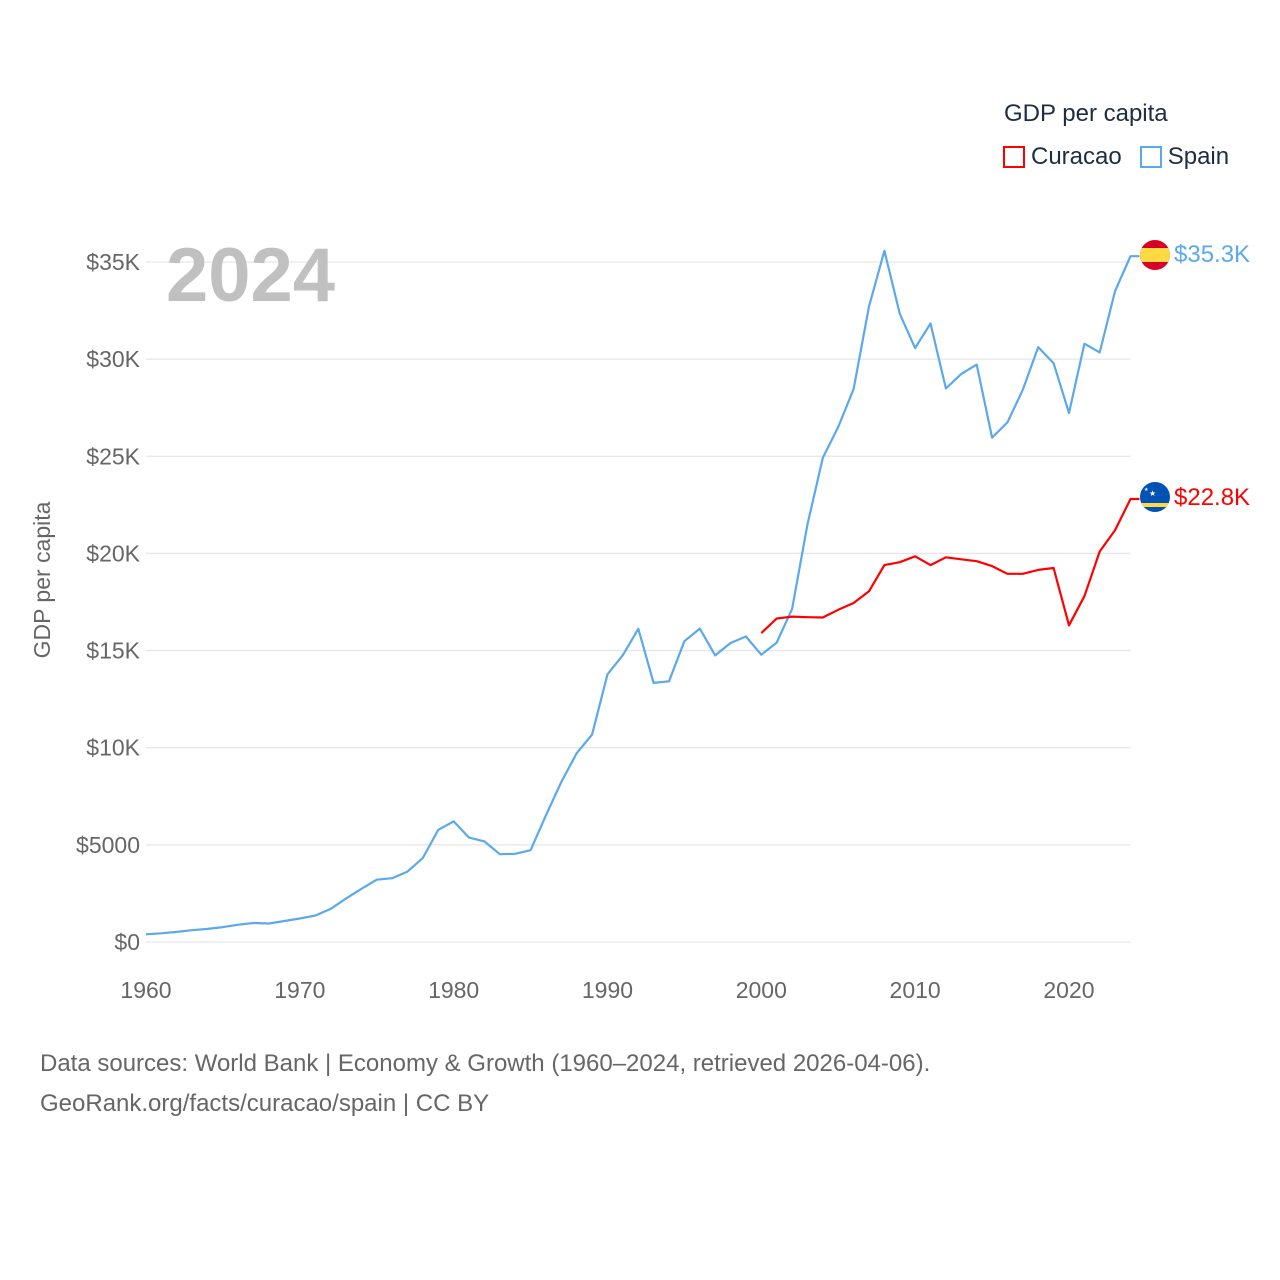  What do you see at coordinates (1150, 157) in the screenshot?
I see `legend-swatch-spain` at bounding box center [1150, 157].